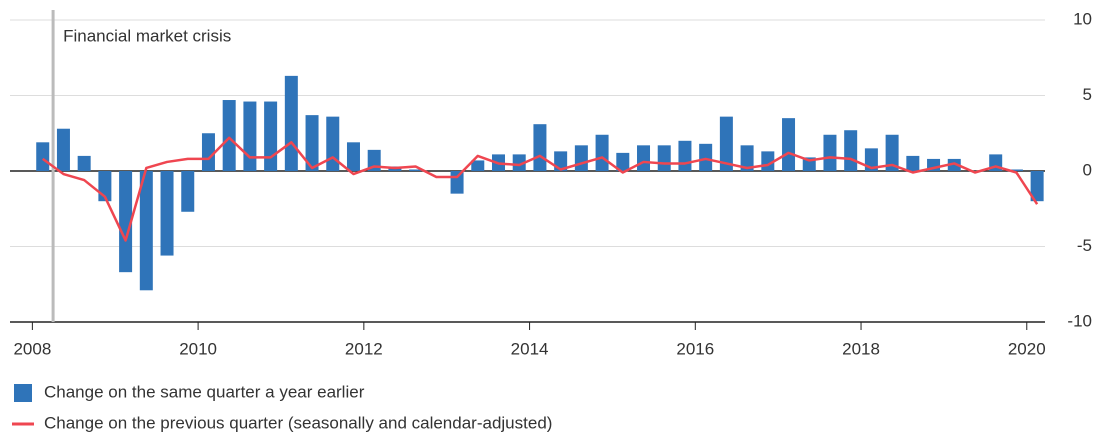 Image resolution: width=1103 pixels, height=436 pixels. What do you see at coordinates (23, 393) in the screenshot?
I see `legend-swatch` at bounding box center [23, 393].